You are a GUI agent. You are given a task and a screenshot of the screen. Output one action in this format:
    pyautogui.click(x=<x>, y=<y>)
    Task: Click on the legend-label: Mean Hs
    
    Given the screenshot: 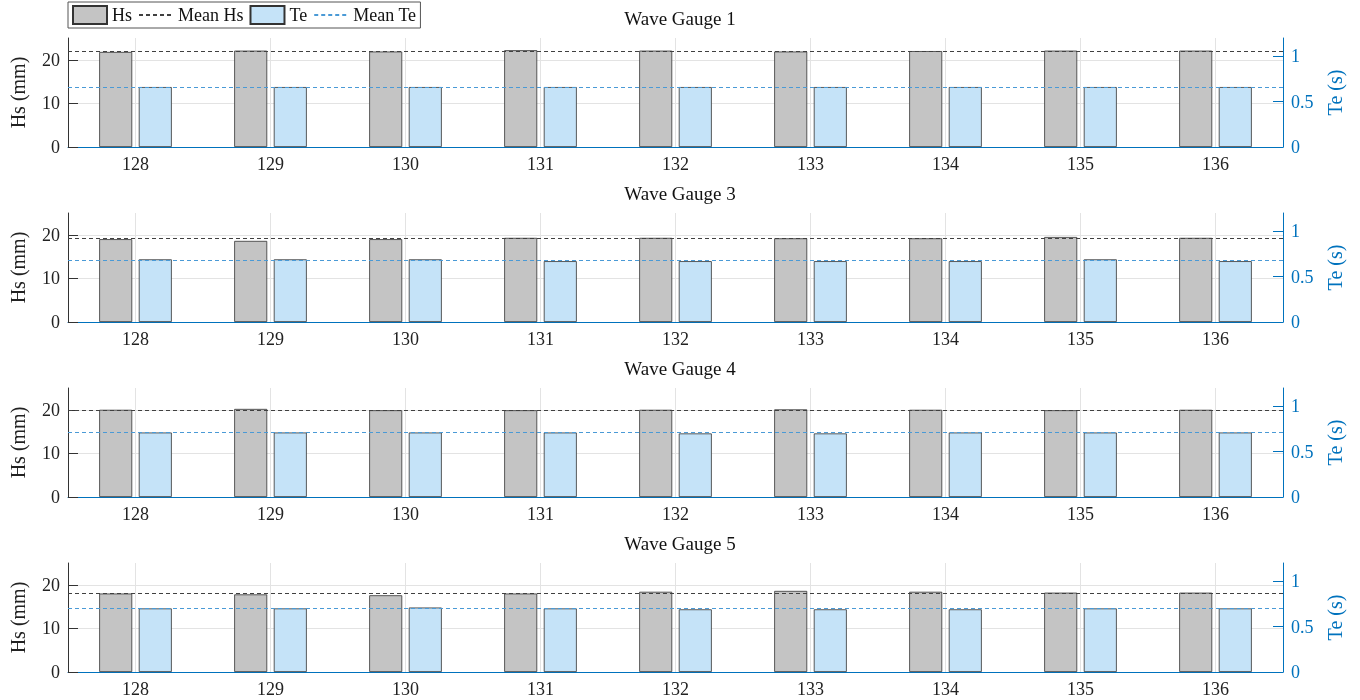 What is the action you would take?
    pyautogui.click(x=211, y=15)
    